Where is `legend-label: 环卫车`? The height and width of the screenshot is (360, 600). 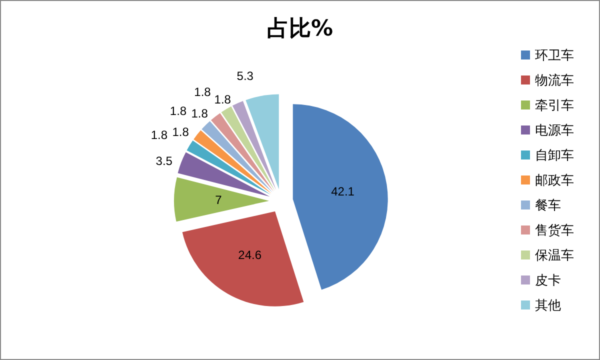
legend-label: 环卫车 is located at coordinates (554, 55).